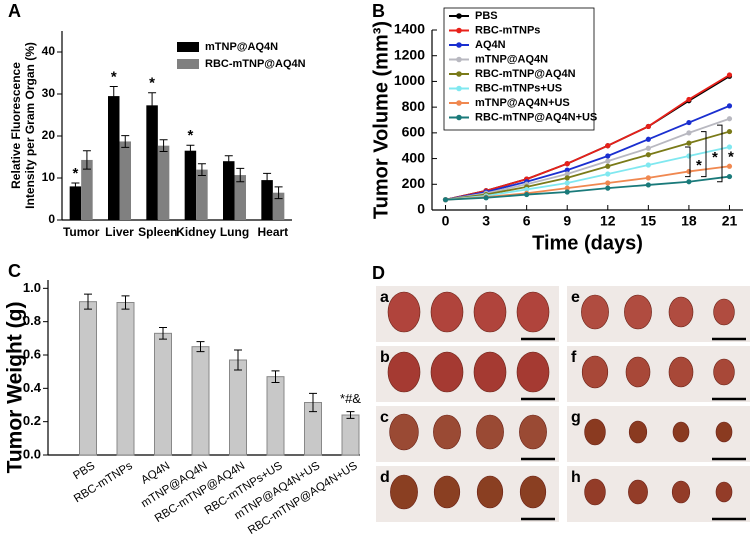 This screenshot has height=543, width=753. Describe the element at coordinates (14, 11) in the screenshot. I see `panel-label: A` at that location.